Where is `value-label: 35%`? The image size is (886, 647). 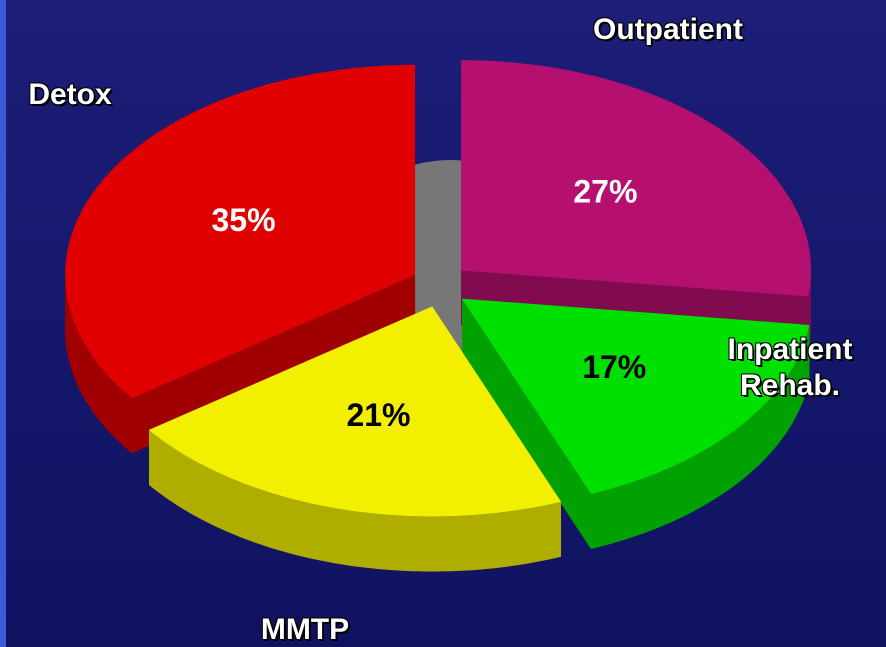 value-label: 35% is located at coordinates (244, 220).